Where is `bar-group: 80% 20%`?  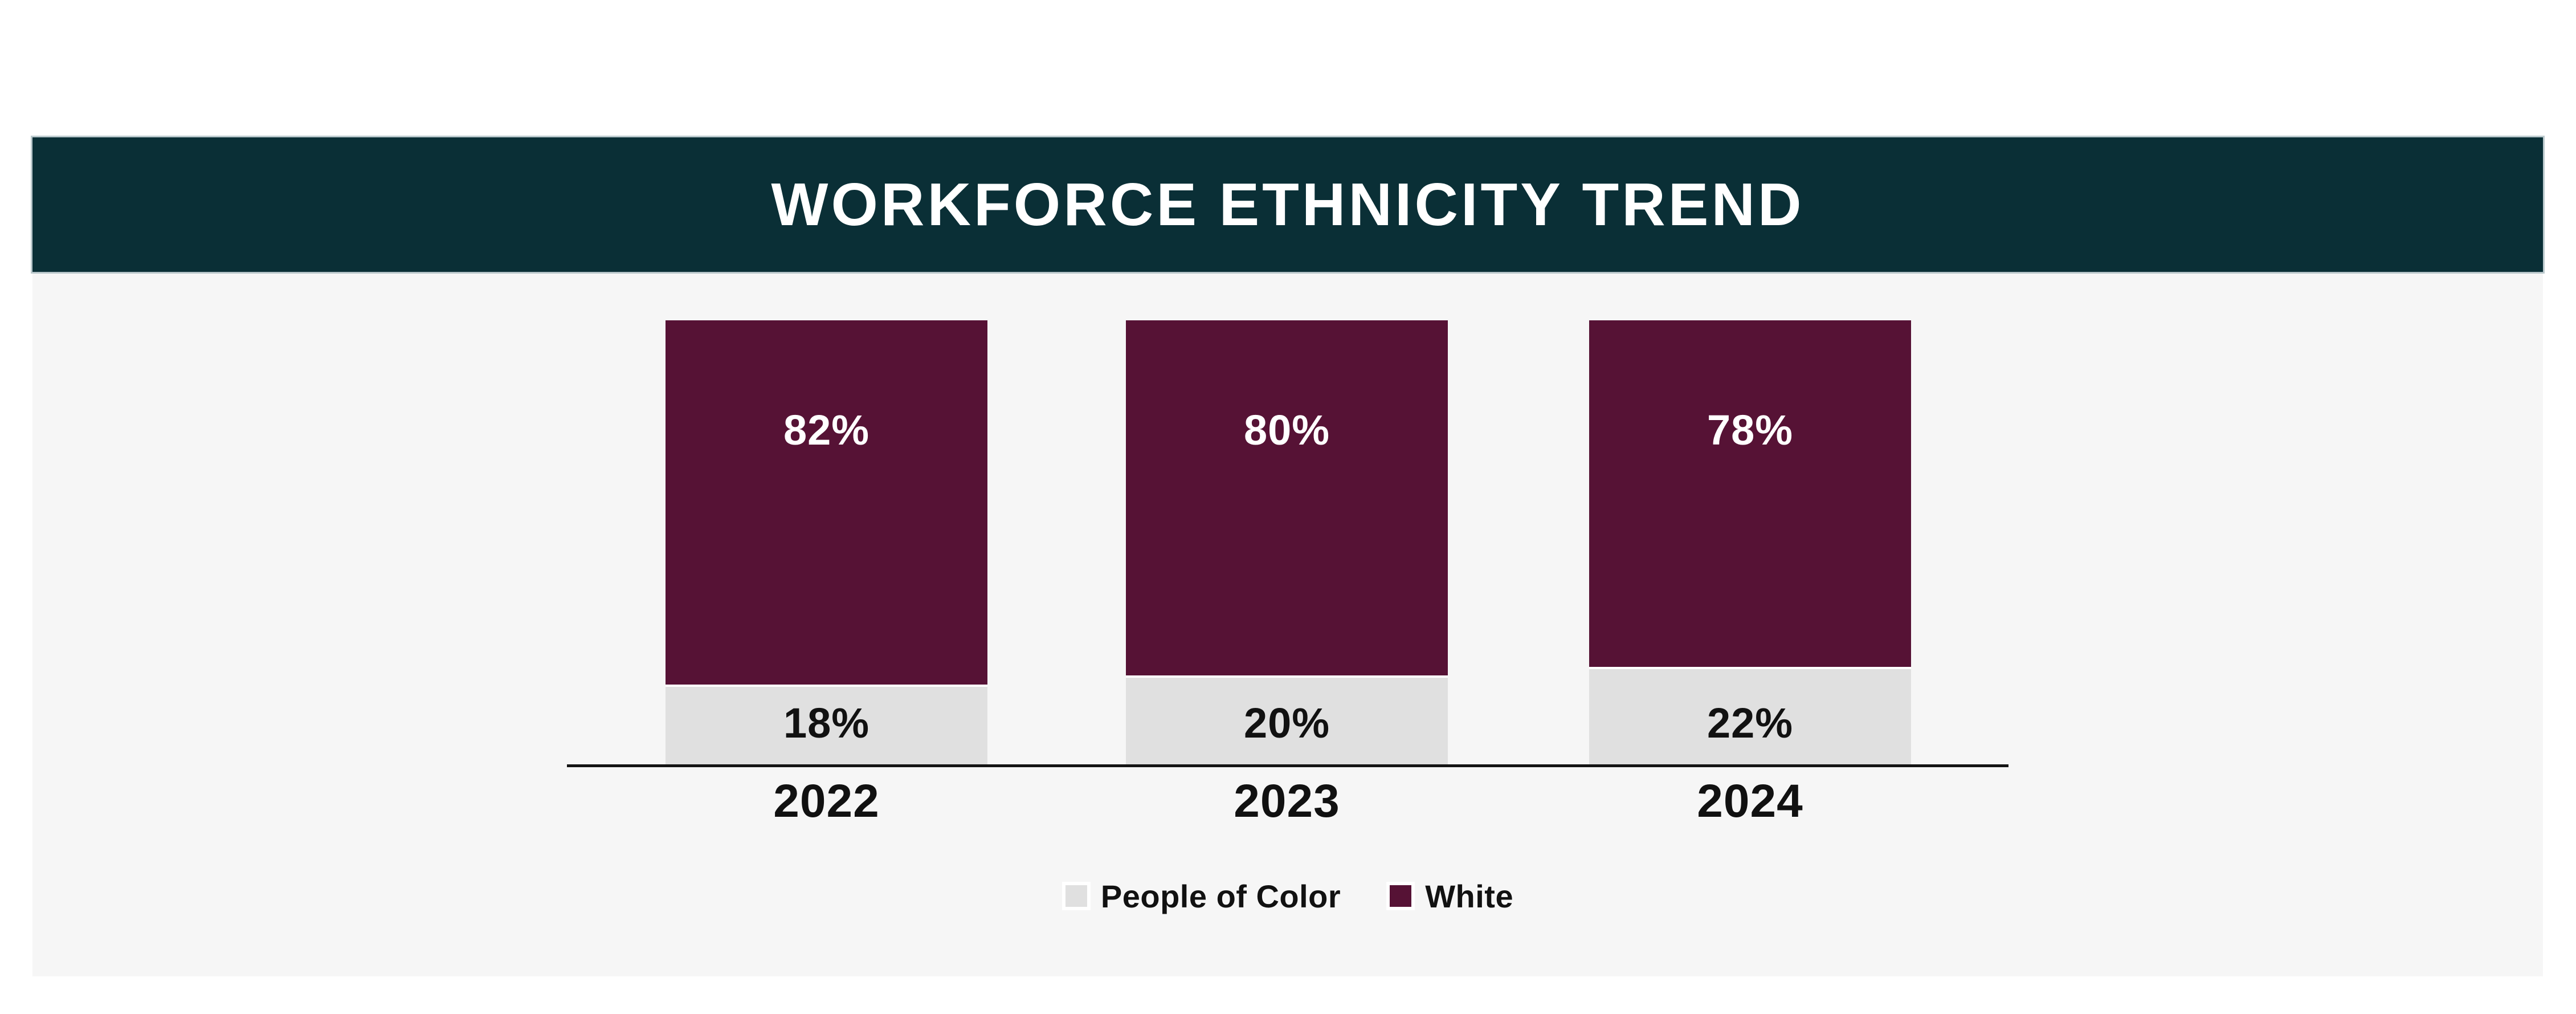 bar-group: 80% 20% is located at coordinates (1287, 542).